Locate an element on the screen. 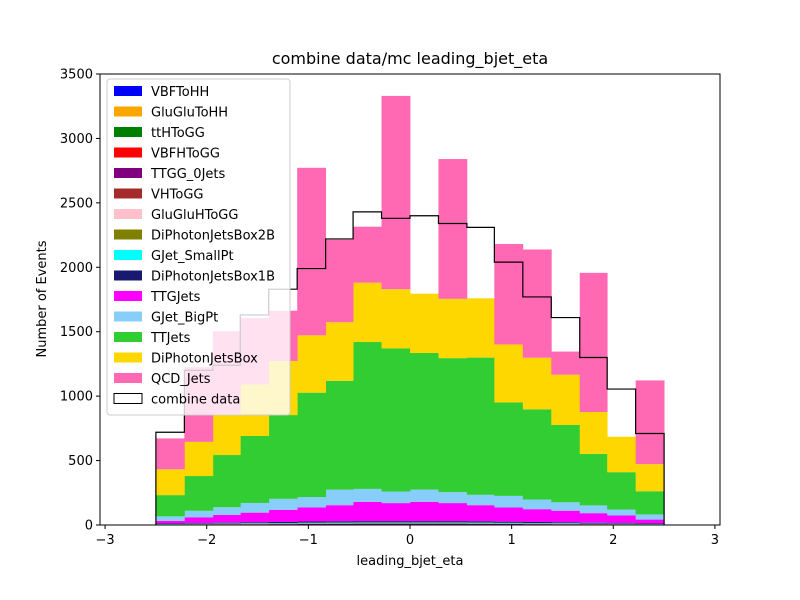 The image size is (800, 600). y-tick-label: 500 is located at coordinates (80, 461).